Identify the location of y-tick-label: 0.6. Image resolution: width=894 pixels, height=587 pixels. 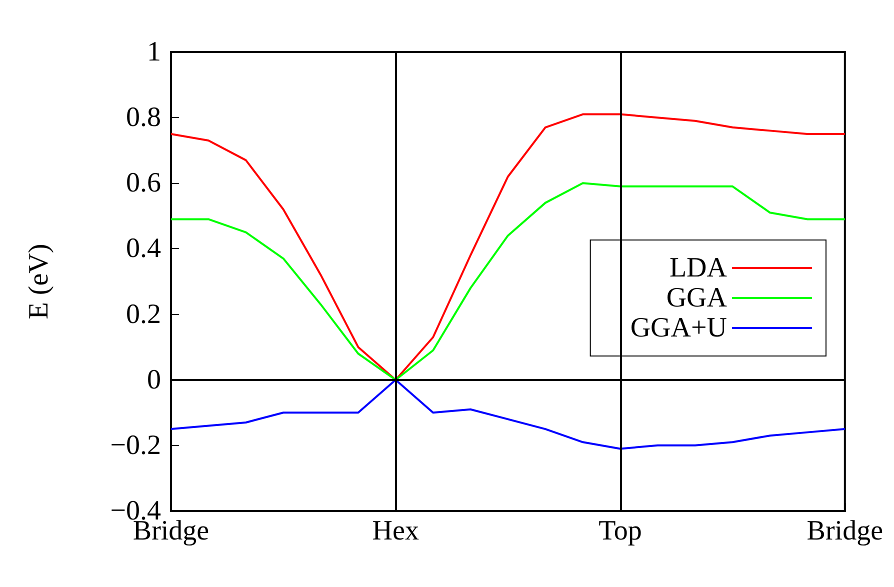
(143, 183).